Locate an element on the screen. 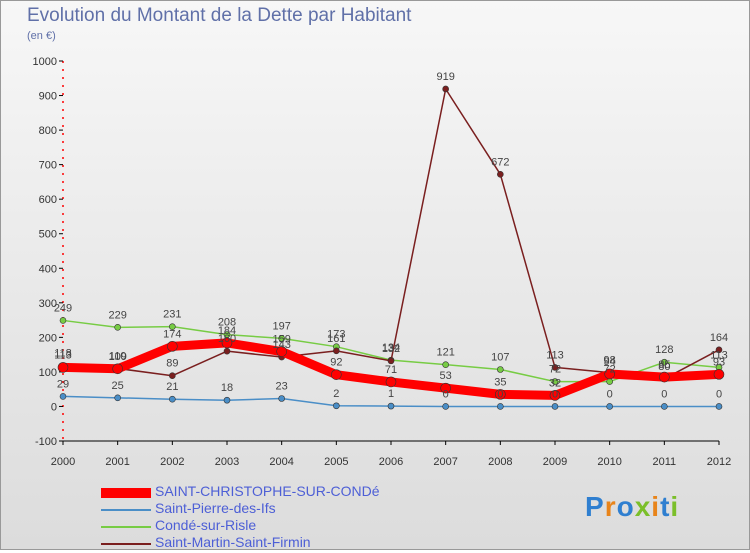 The height and width of the screenshot is (553, 750). data-label: 174 is located at coordinates (172, 334).